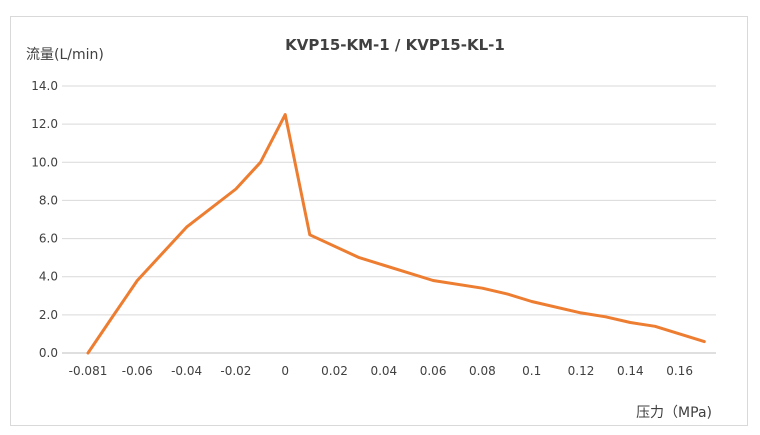 Image resolution: width=760 pixels, height=435 pixels. I want to click on x-tick-label: 0.14, so click(630, 371).